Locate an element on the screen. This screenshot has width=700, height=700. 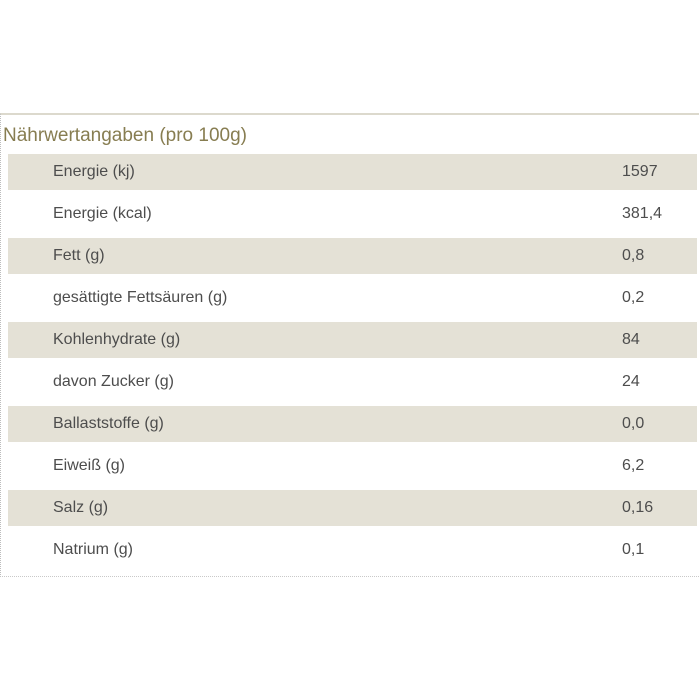
nutrient-label: gesättigte Fettsäuren (g) is located at coordinates (140, 297).